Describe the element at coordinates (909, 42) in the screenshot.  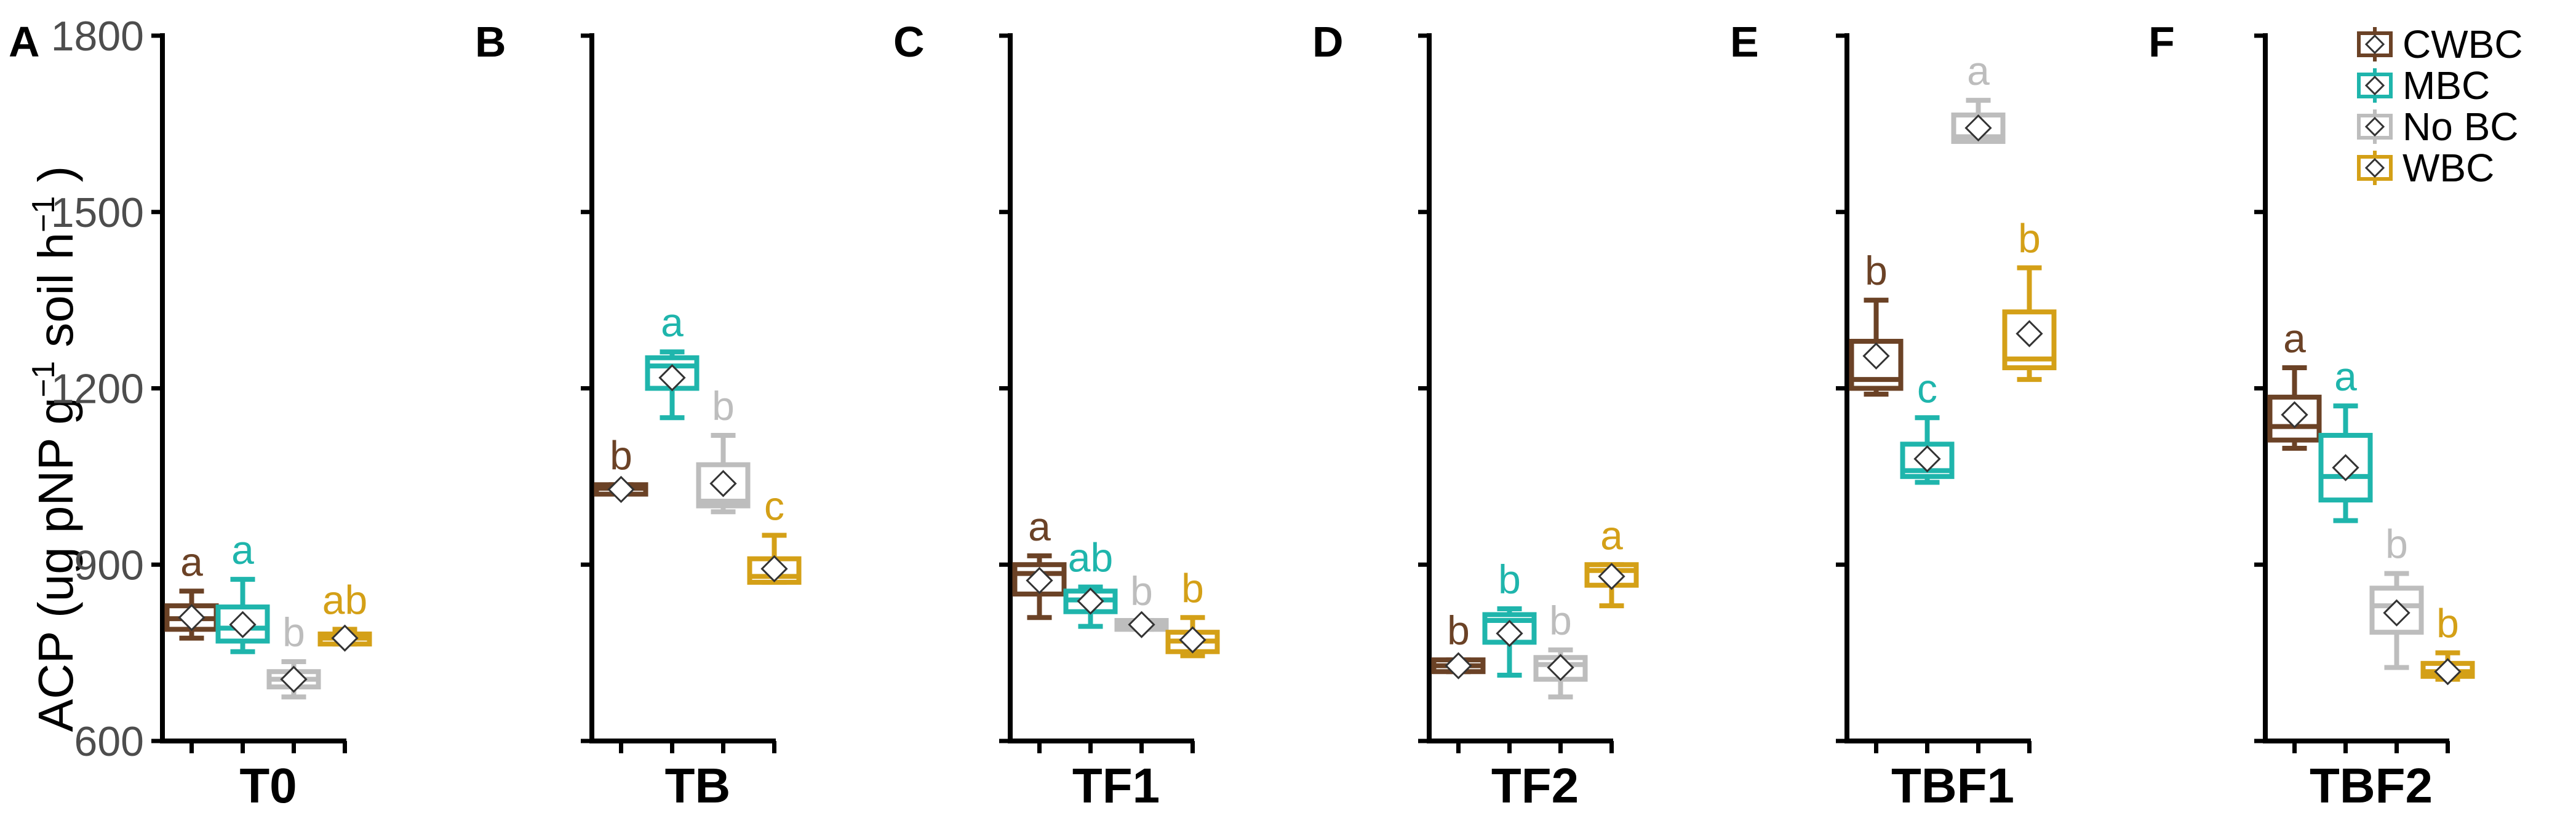
I see `panel-label: C` at that location.